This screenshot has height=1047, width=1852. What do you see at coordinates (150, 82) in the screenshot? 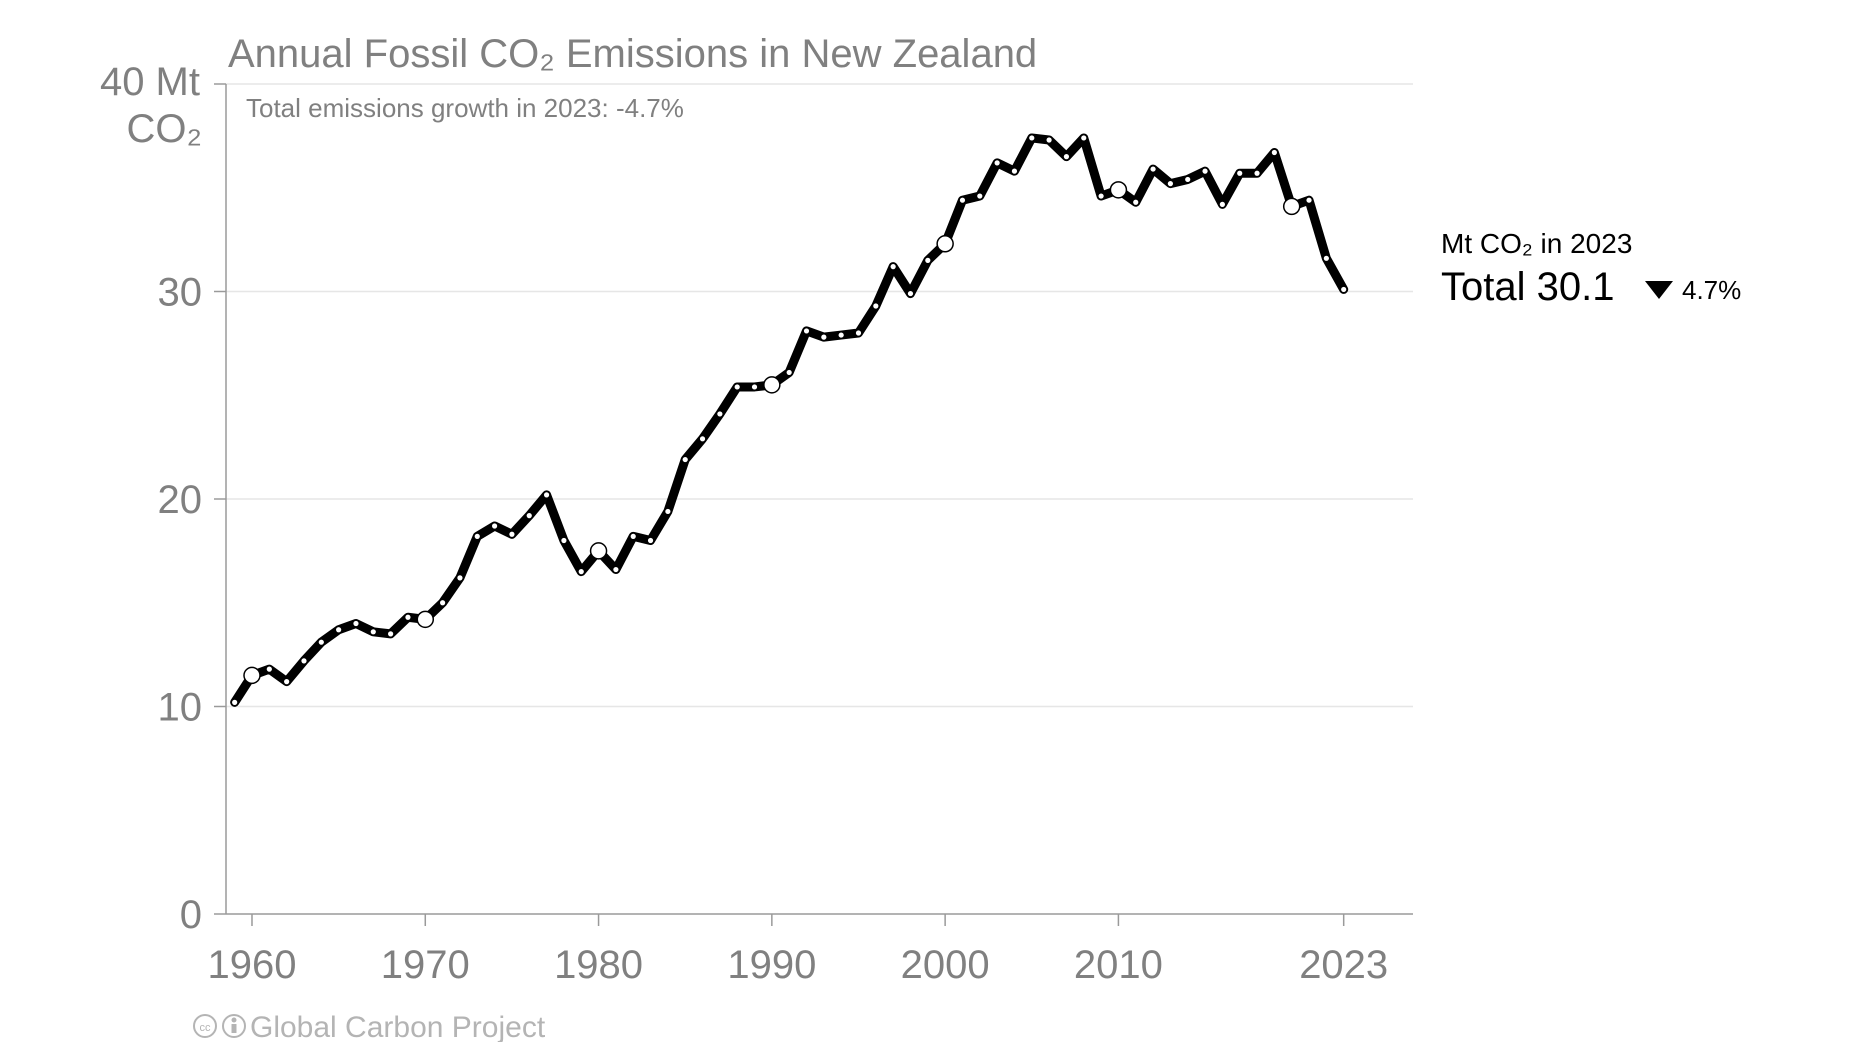
I see `y-axis-label-line-1: 40 Mt` at bounding box center [150, 82].